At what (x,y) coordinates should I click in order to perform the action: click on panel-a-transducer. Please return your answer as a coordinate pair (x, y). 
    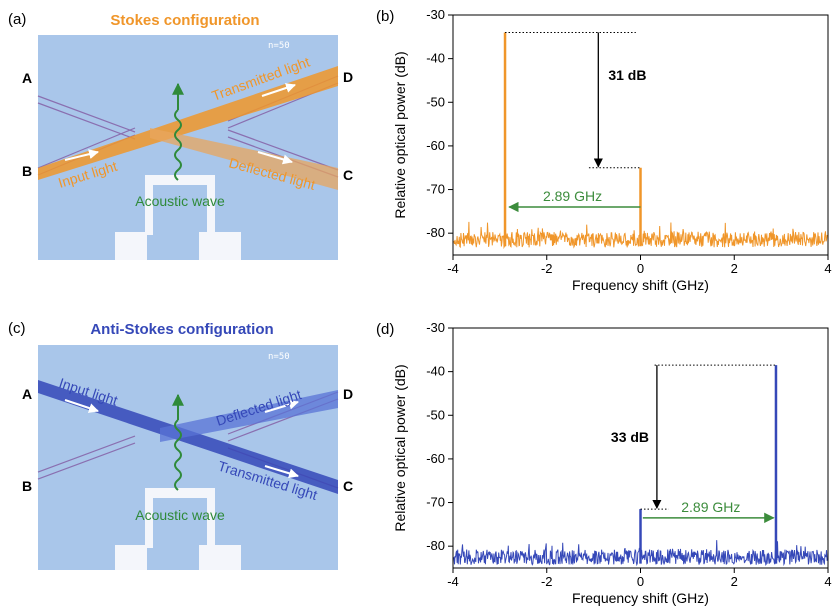
    Looking at the image, I should click on (178, 217).